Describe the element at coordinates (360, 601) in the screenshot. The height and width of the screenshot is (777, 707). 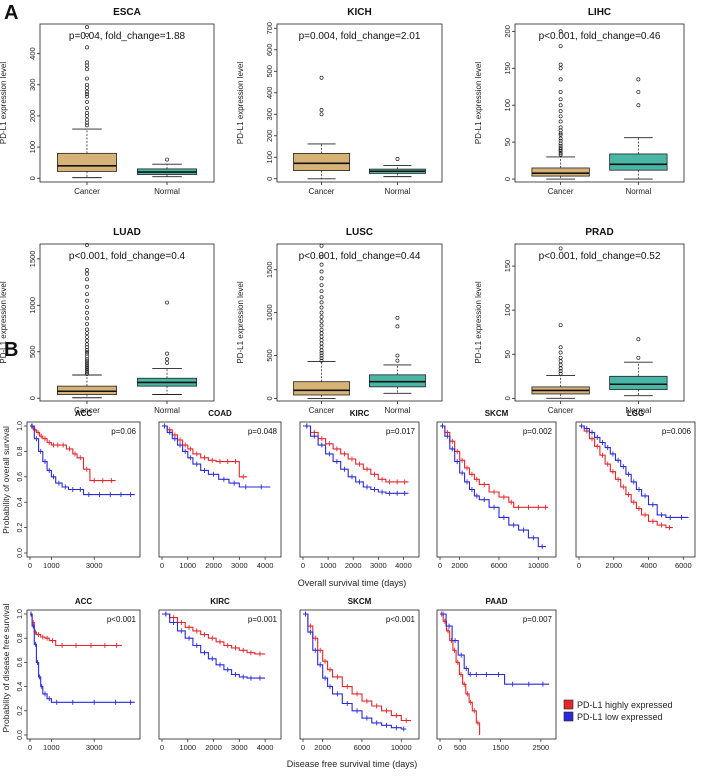
I see `chart-title: SKCM` at that location.